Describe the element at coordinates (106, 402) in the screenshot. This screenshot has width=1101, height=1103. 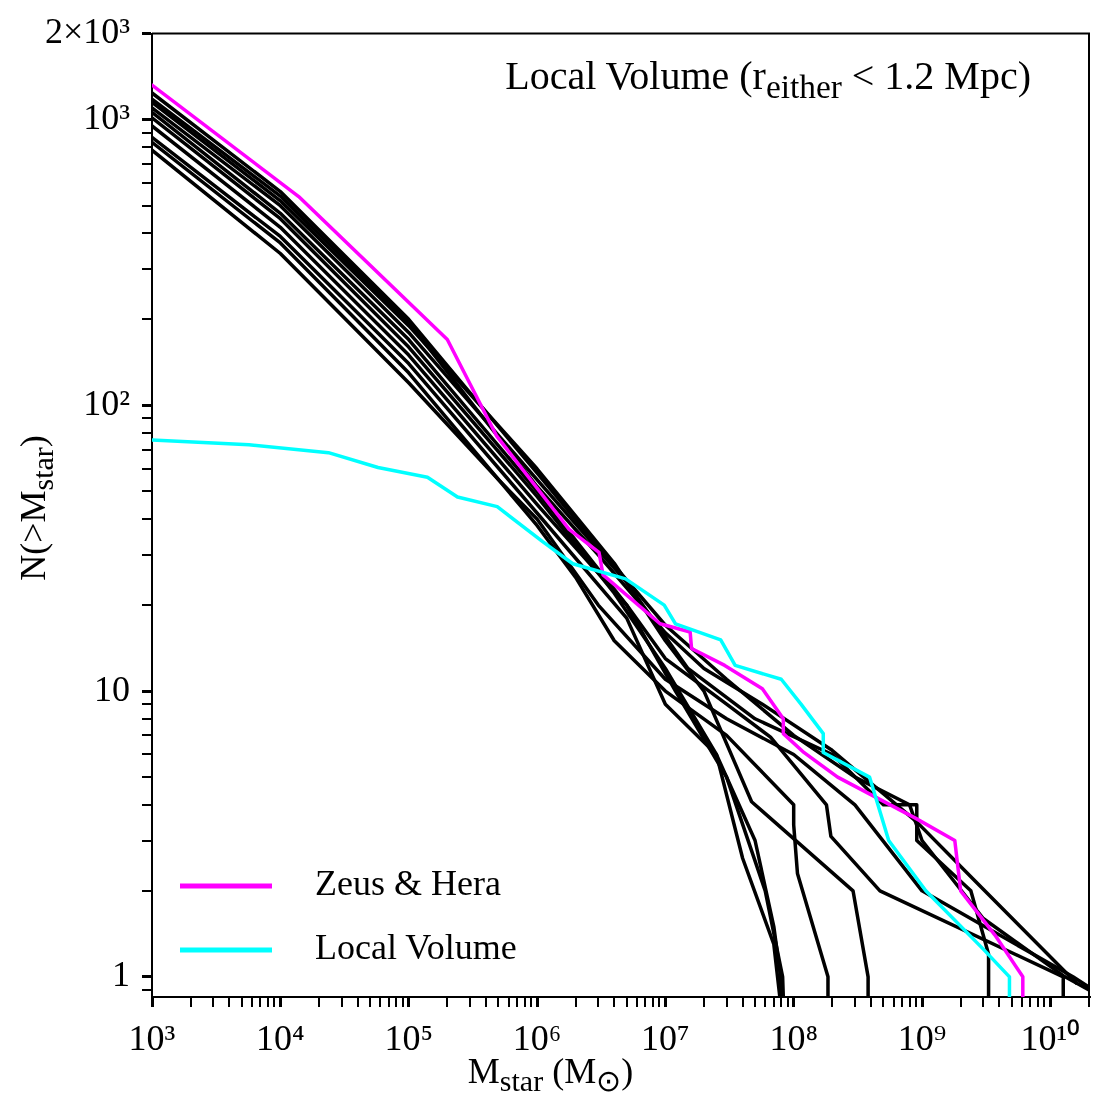
I see `y-tick-label: 10²` at that location.